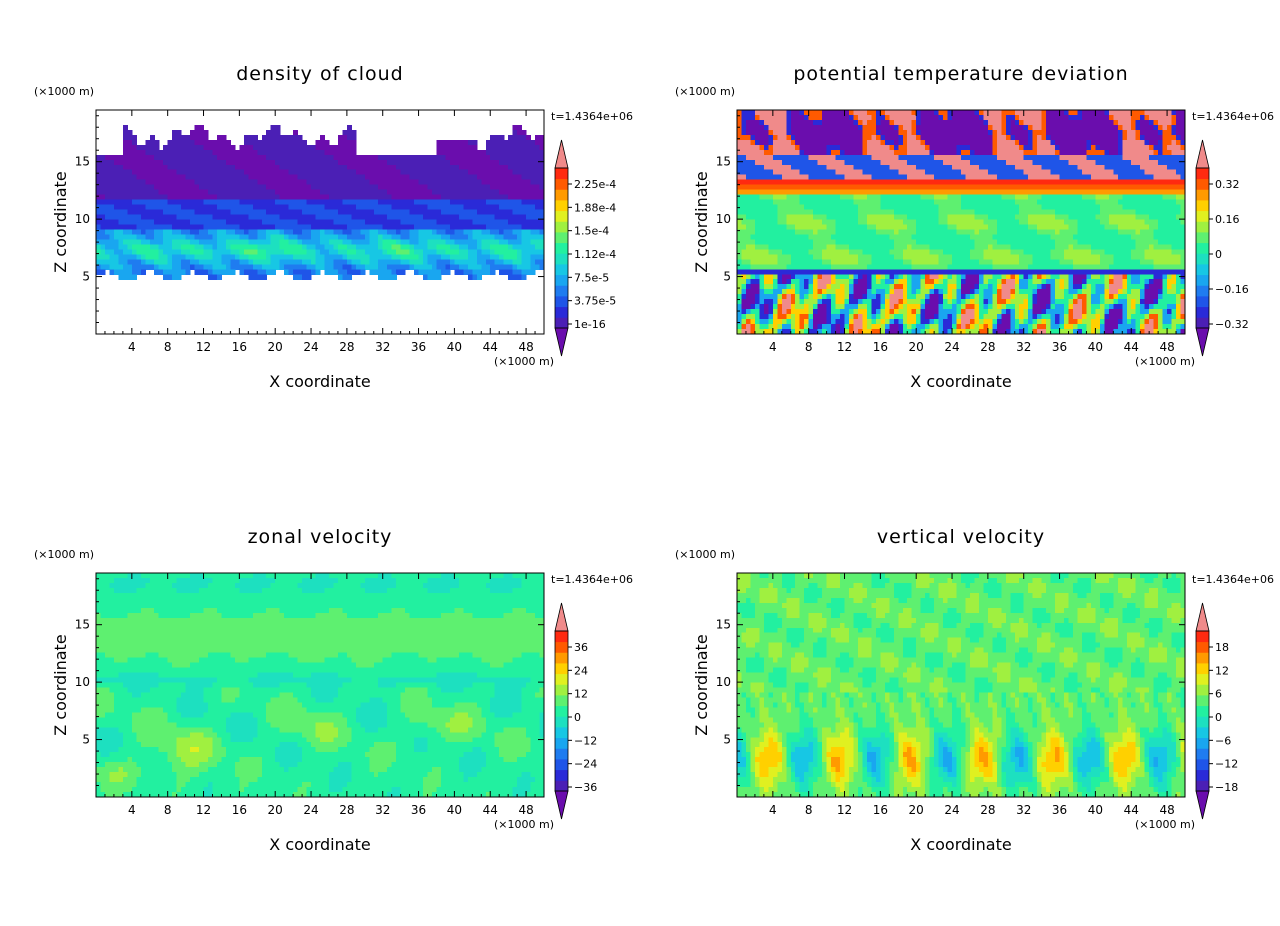 This screenshot has width=1280, height=926. Describe the element at coordinates (1233, 116) in the screenshot. I see `time-label: t=1.4364e+06` at that location.